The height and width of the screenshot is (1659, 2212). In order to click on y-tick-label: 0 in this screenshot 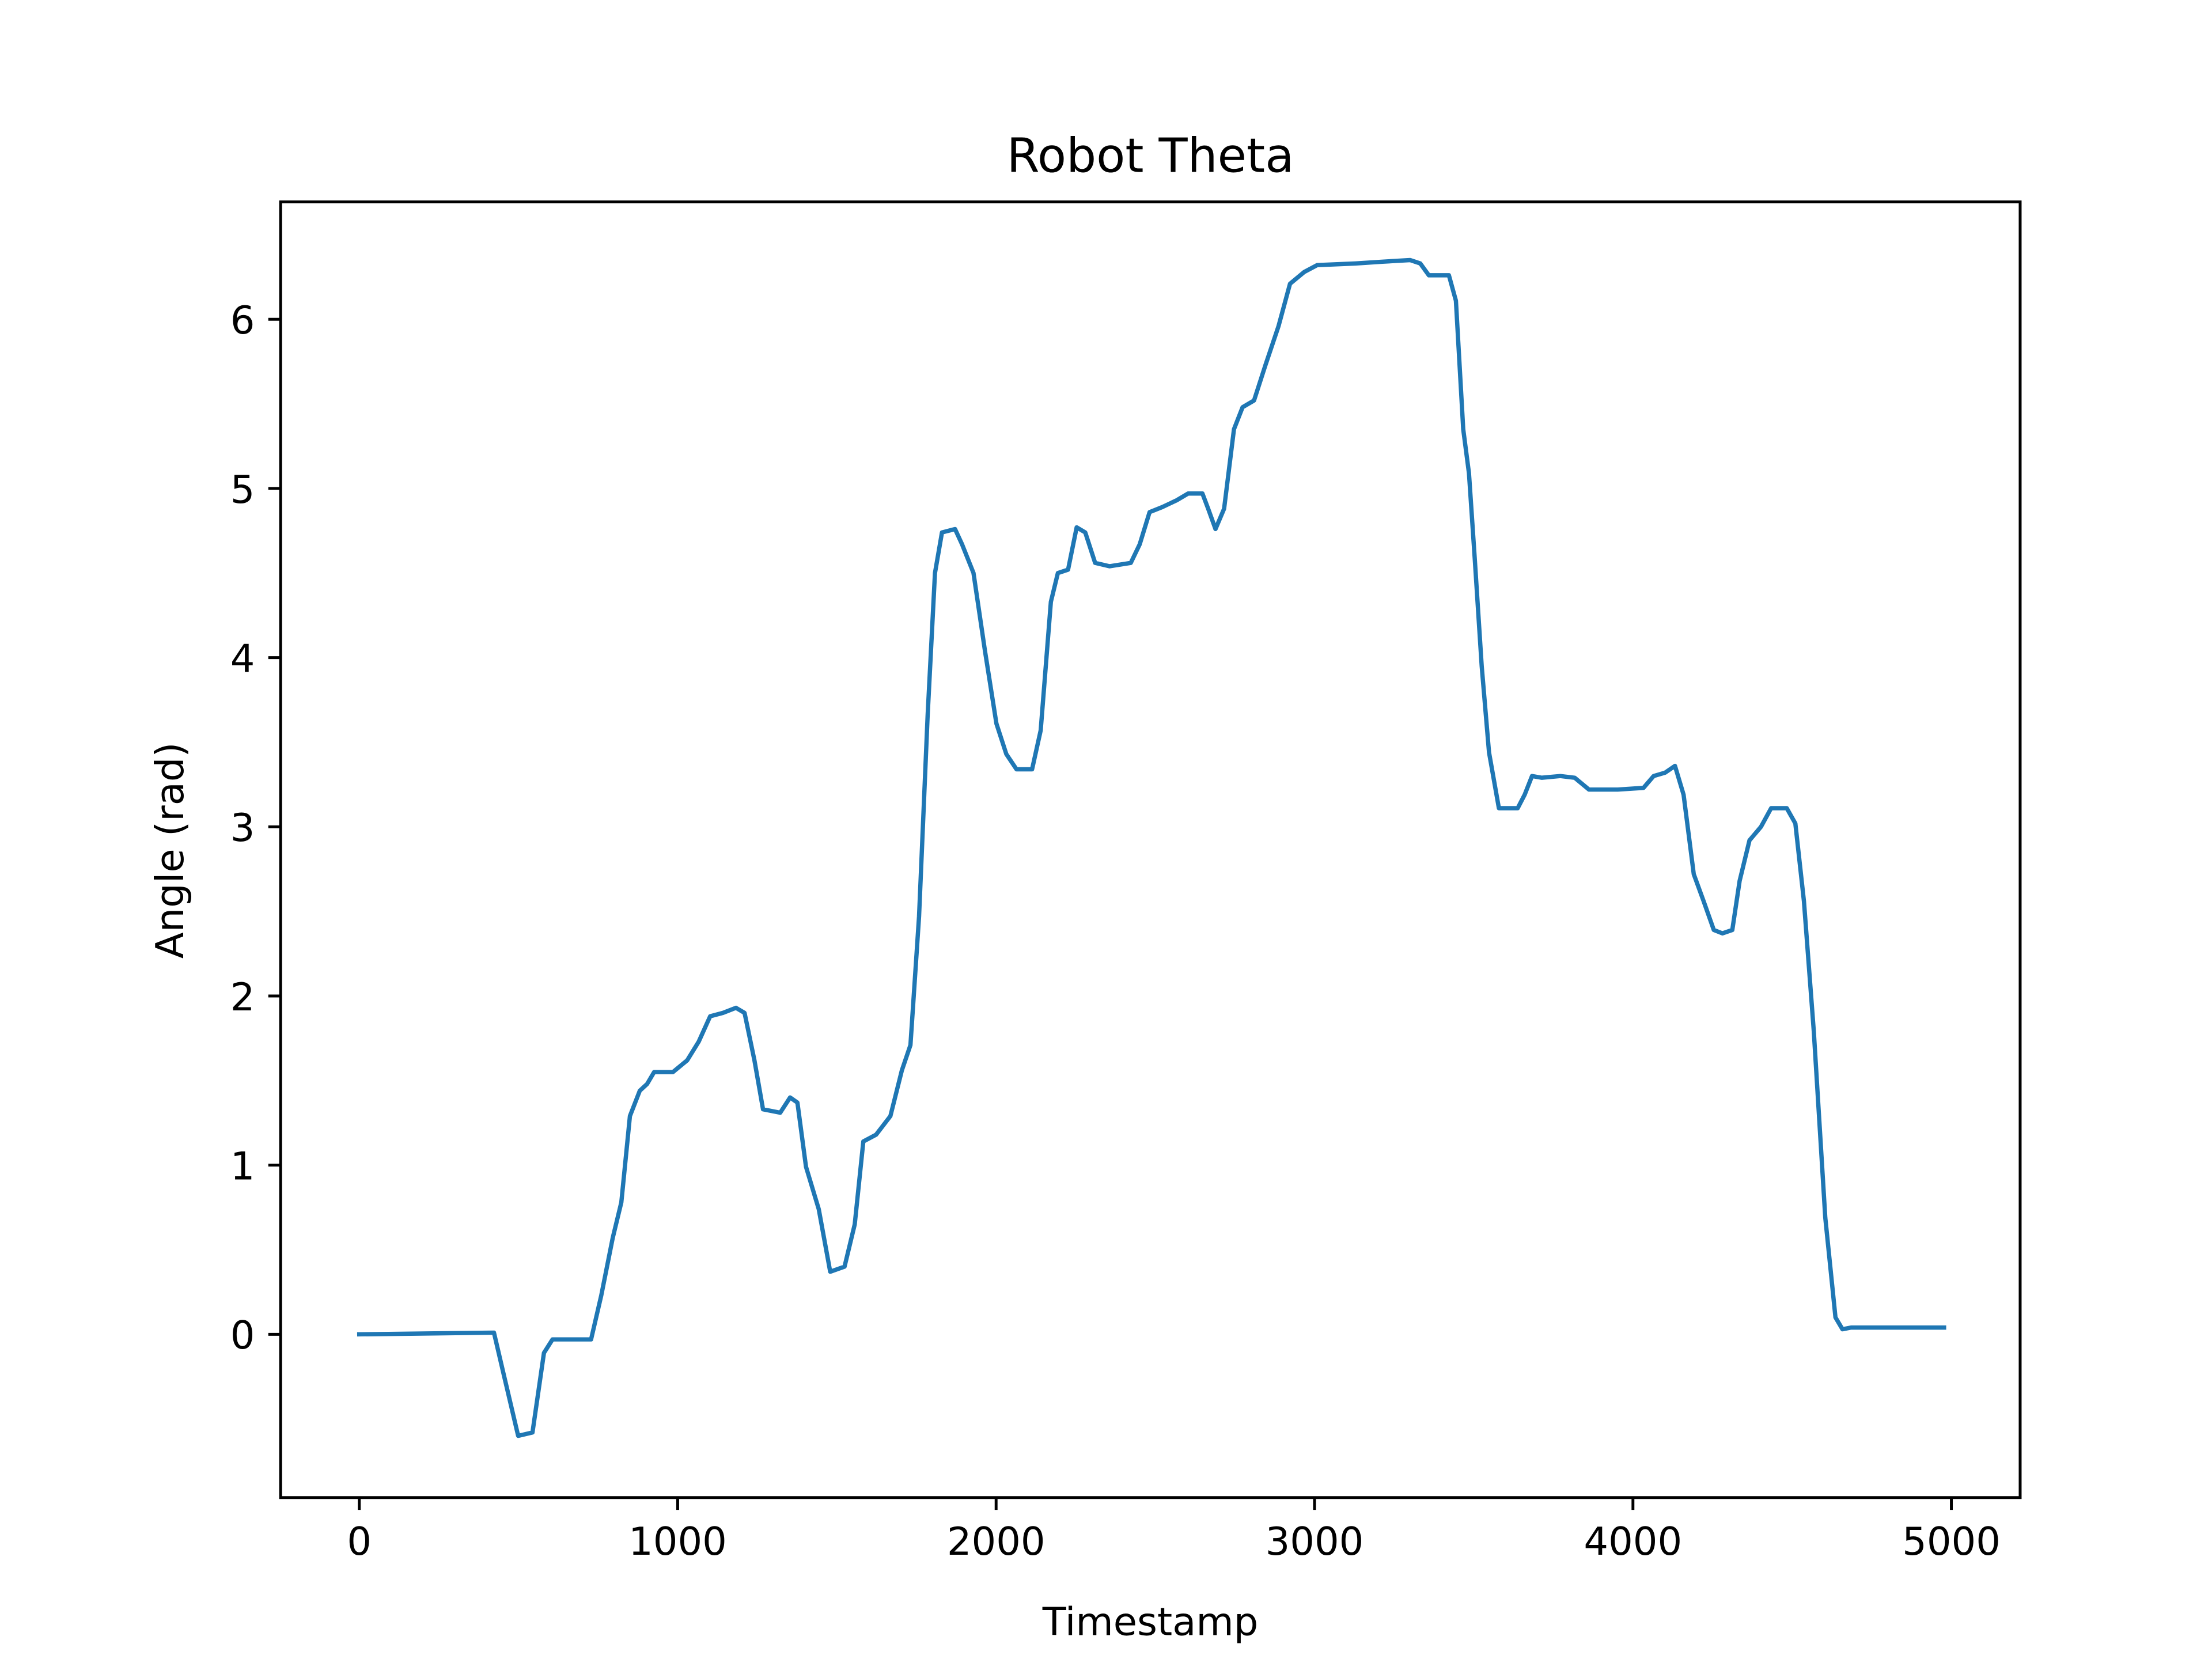, I will do `click(242, 1335)`.